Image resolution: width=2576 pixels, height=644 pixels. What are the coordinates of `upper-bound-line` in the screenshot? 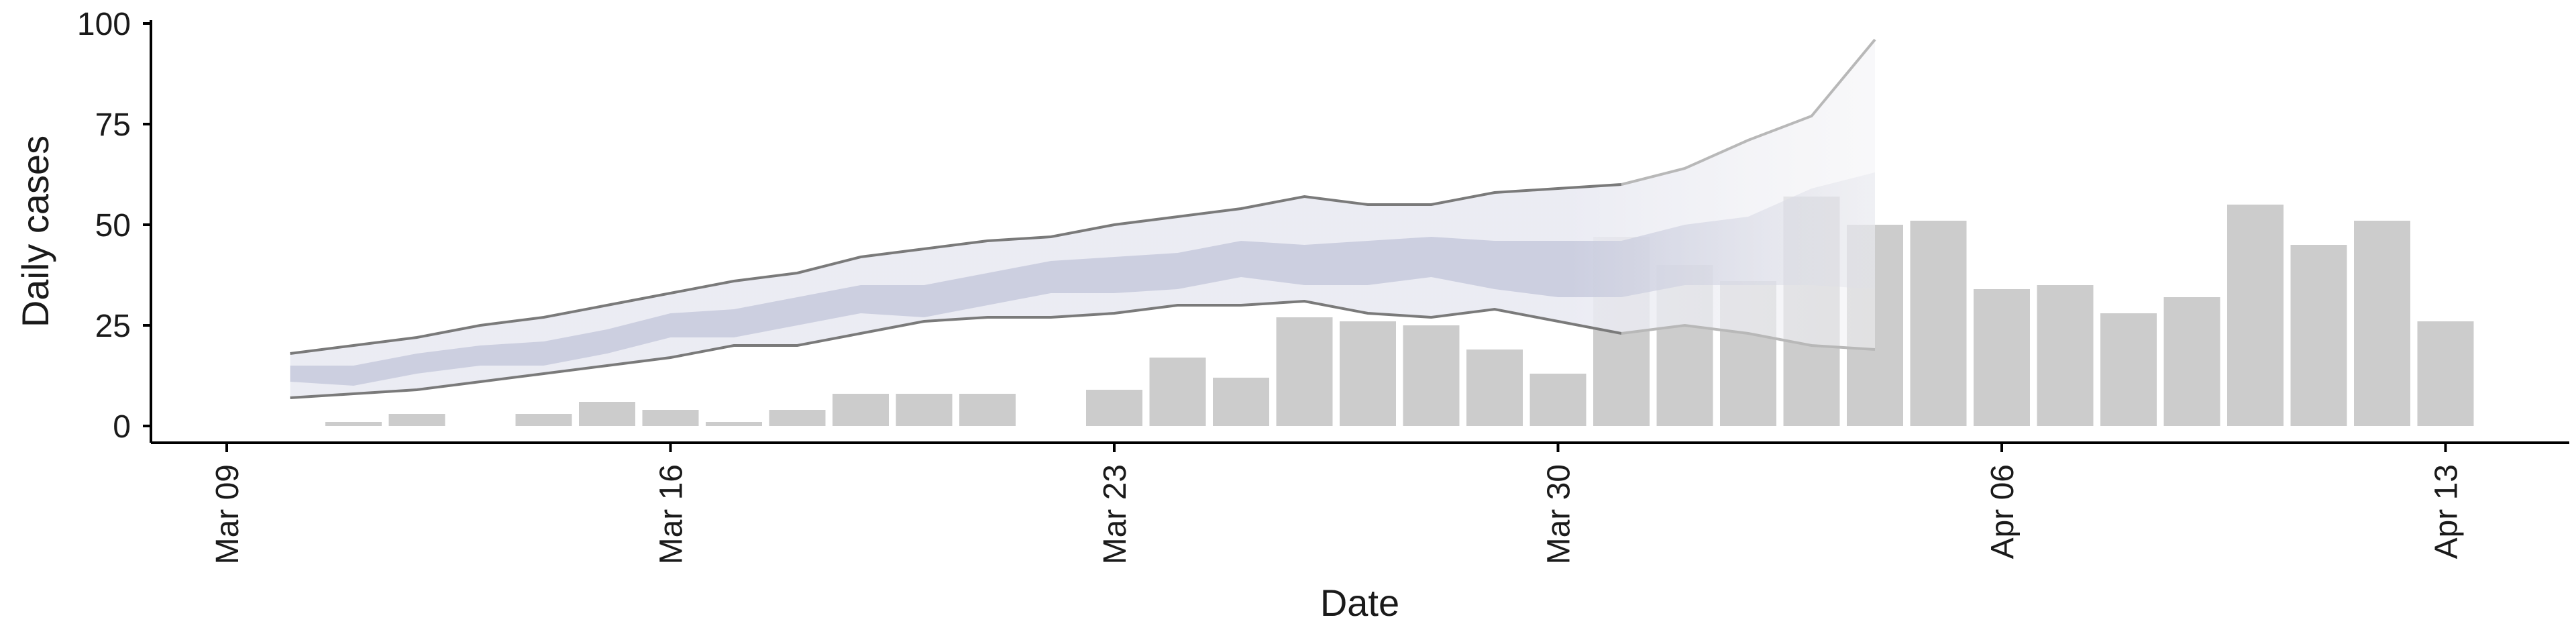 It's located at (956, 269).